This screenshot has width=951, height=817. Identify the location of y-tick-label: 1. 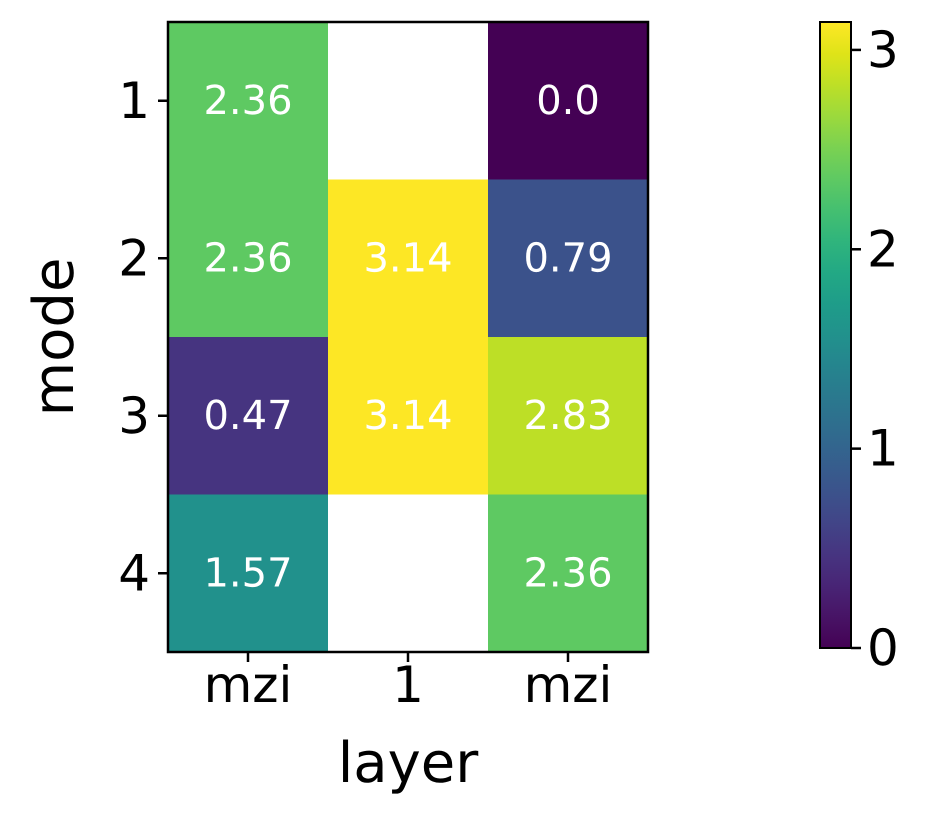
(134, 101).